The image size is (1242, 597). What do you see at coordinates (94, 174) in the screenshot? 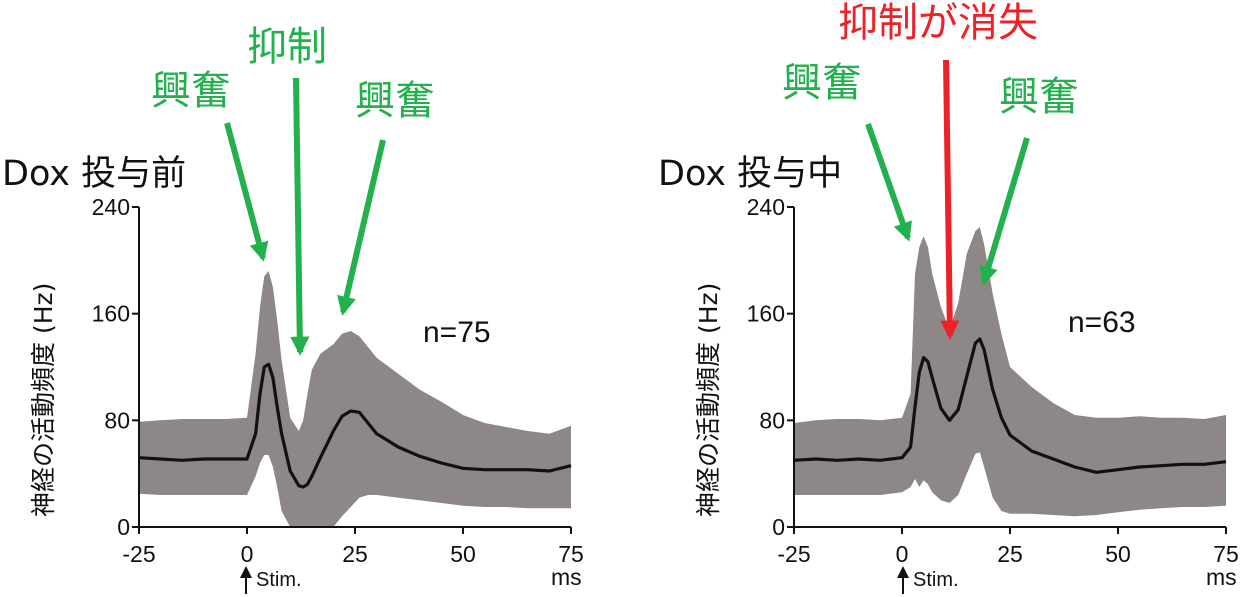
I see `condition-title-before: Dox 投与前` at bounding box center [94, 174].